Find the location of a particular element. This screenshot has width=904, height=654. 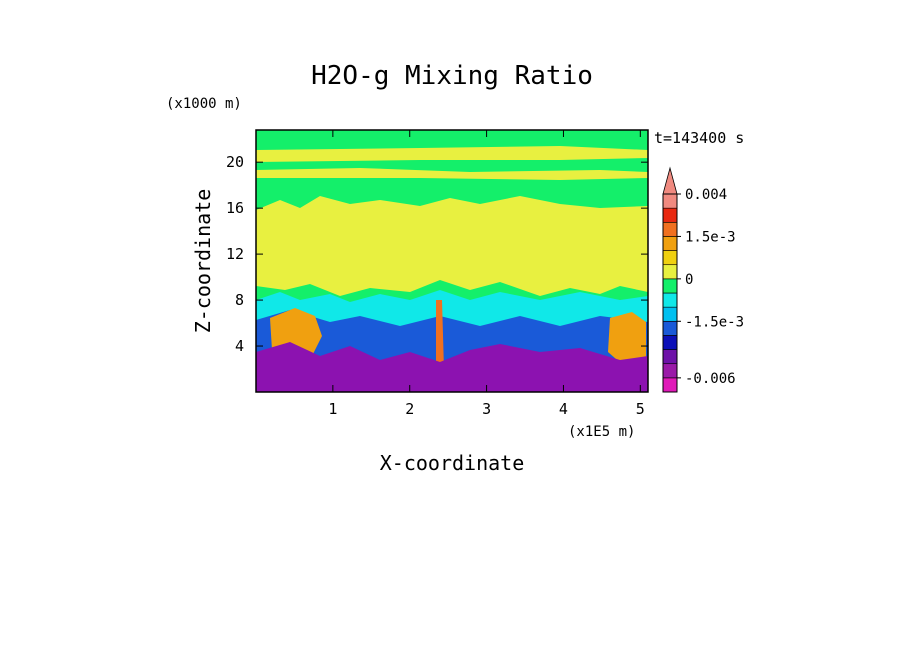

y-tick-label: 12 is located at coordinates (235, 254).